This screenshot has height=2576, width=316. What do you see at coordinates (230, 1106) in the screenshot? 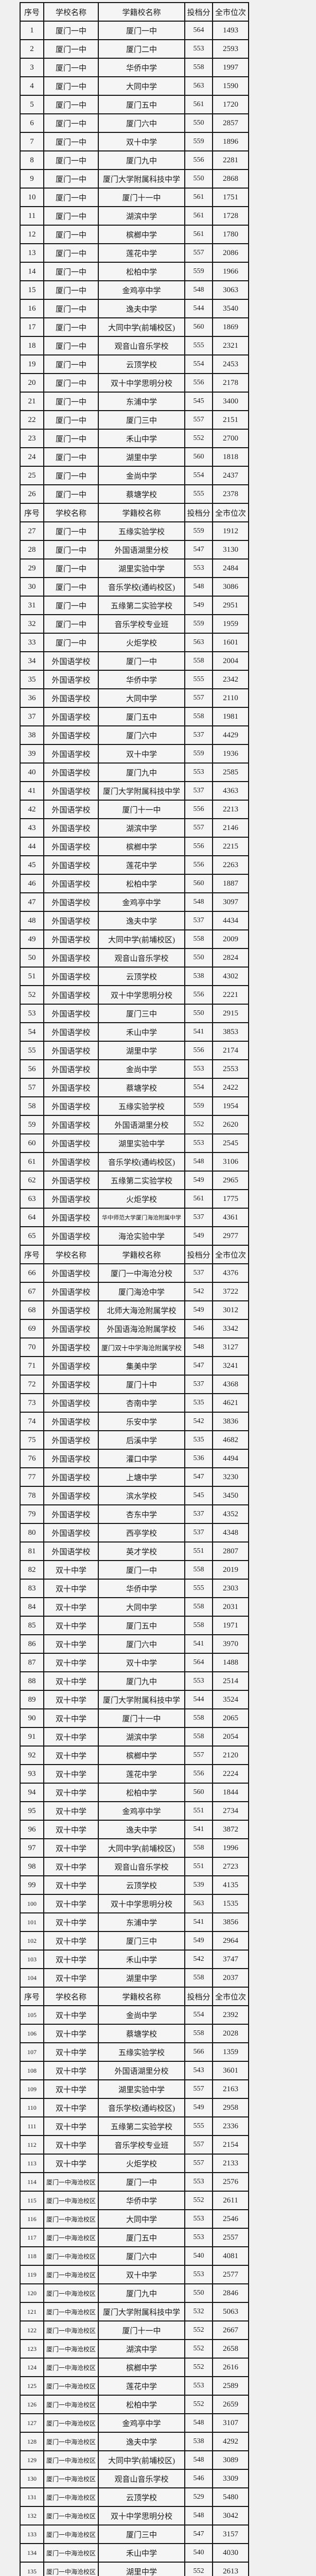
I see `cell-city-rank: 1954` at bounding box center [230, 1106].